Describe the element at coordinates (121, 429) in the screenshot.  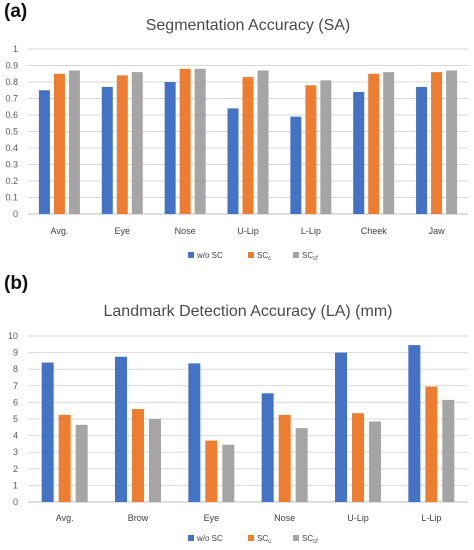
I see `bar-w-o-sc-brow` at that location.